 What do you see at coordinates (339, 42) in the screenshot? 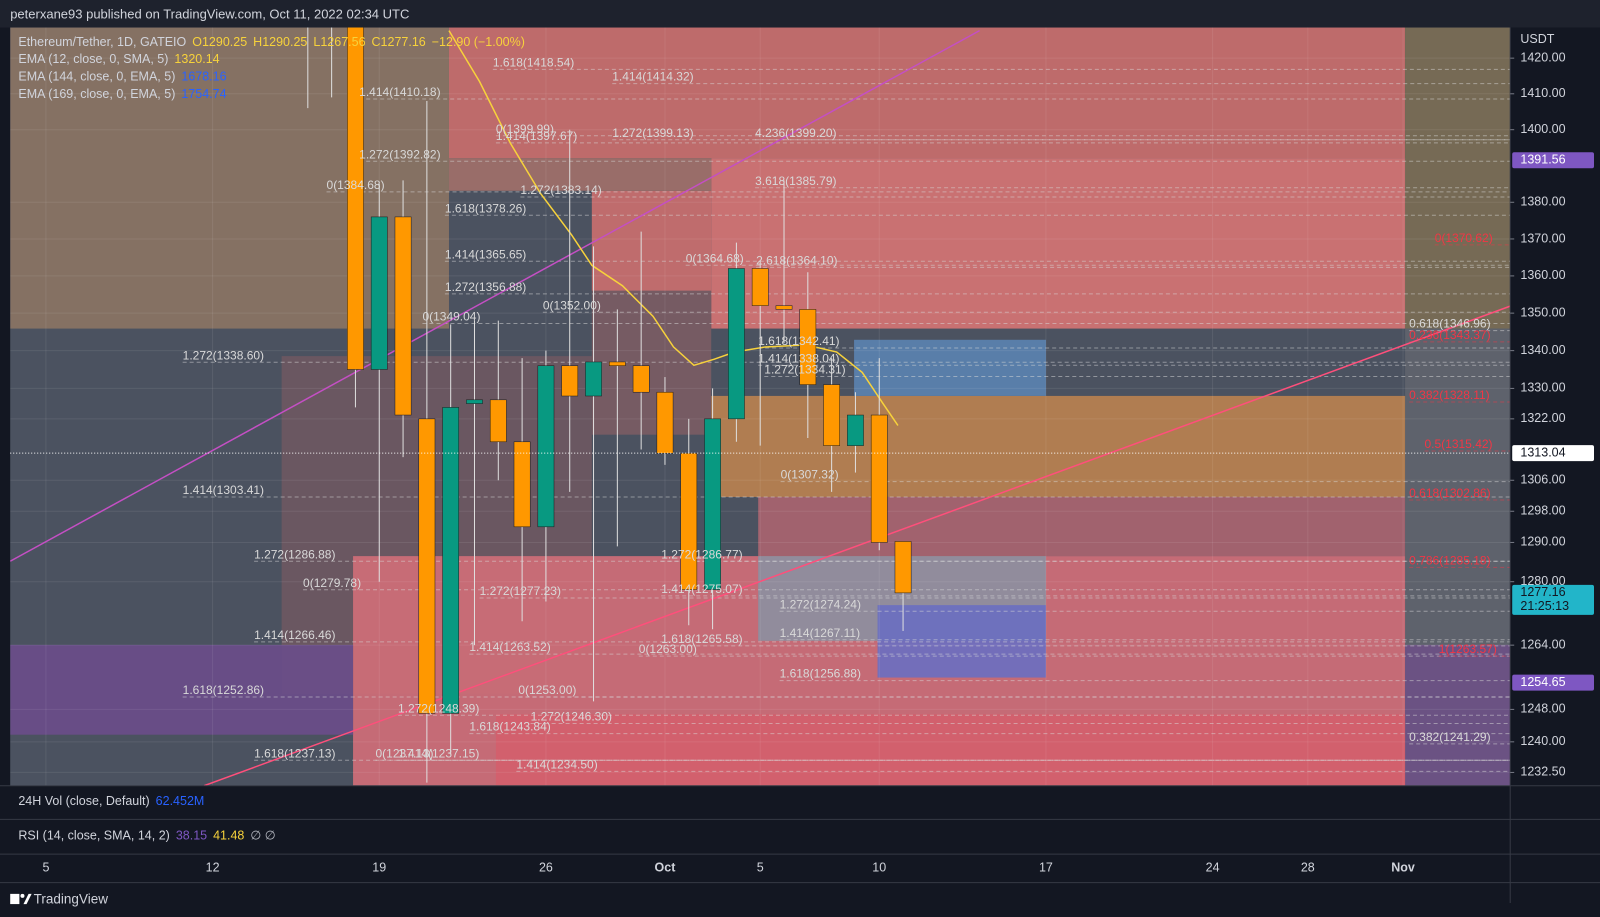
I see `legend-ohlc: L1267.56` at bounding box center [339, 42].